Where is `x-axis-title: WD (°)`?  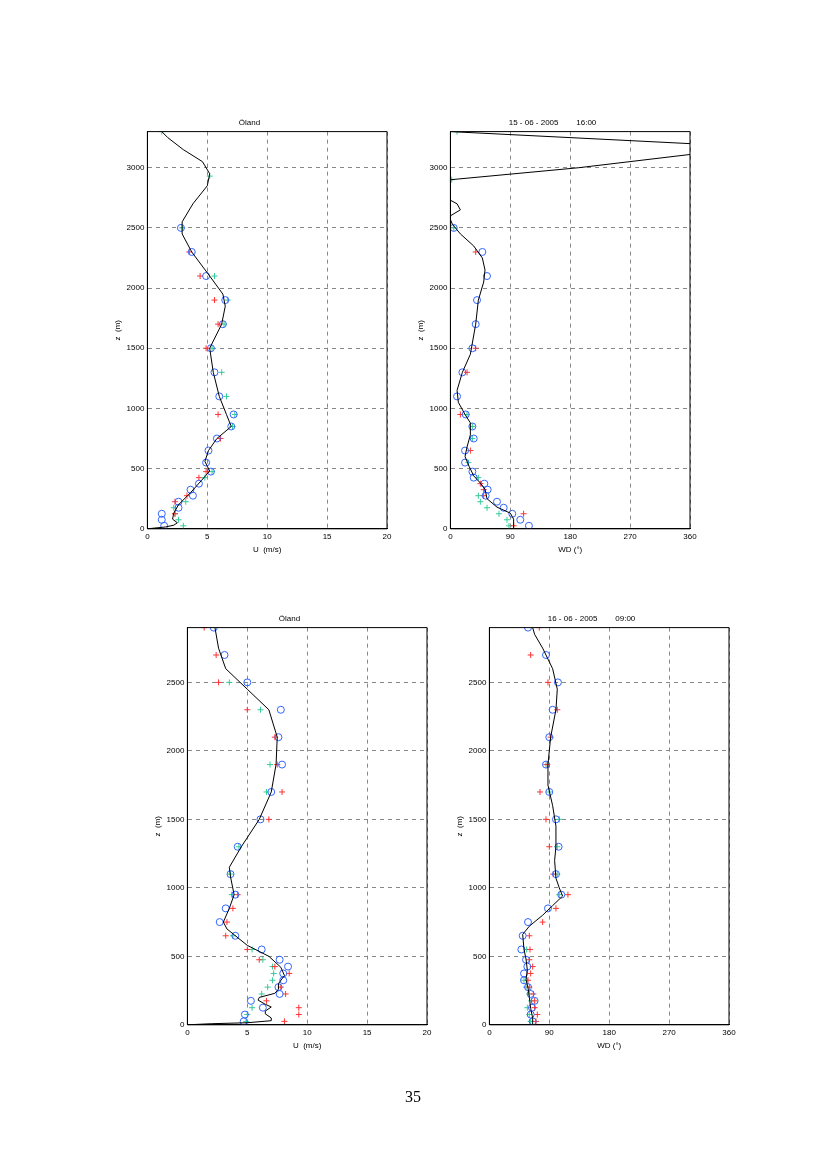 x-axis-title: WD (°) is located at coordinates (570, 550).